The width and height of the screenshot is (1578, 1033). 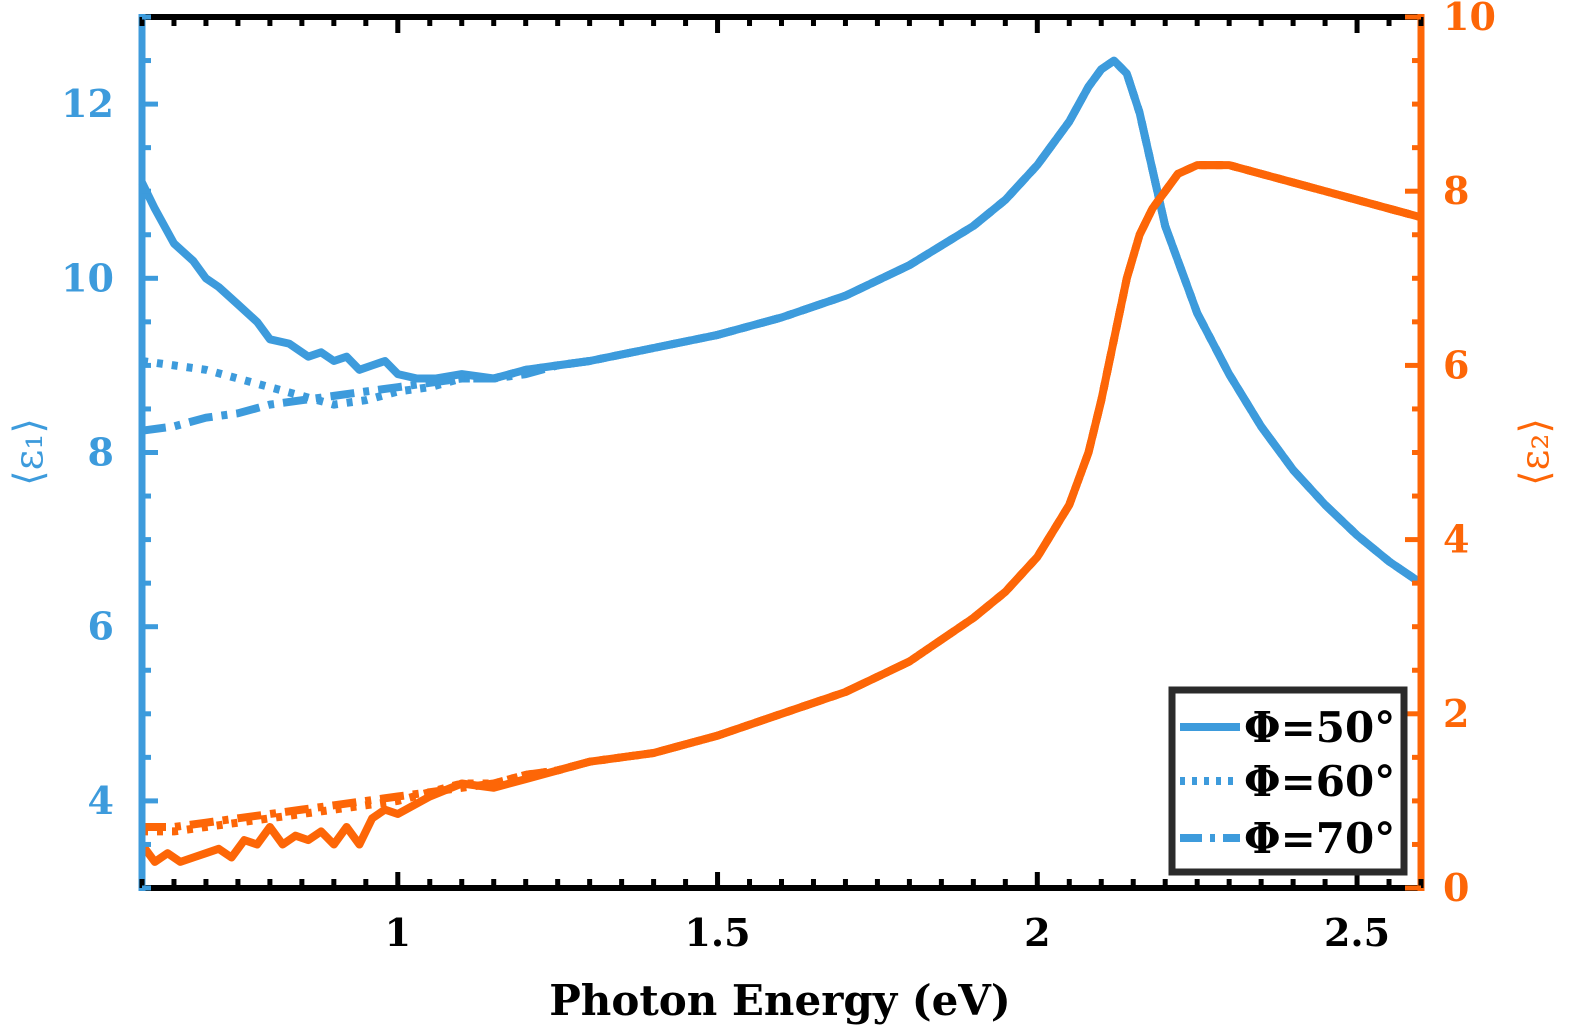 I want to click on y-left-tick-label: 10, so click(x=87, y=277).